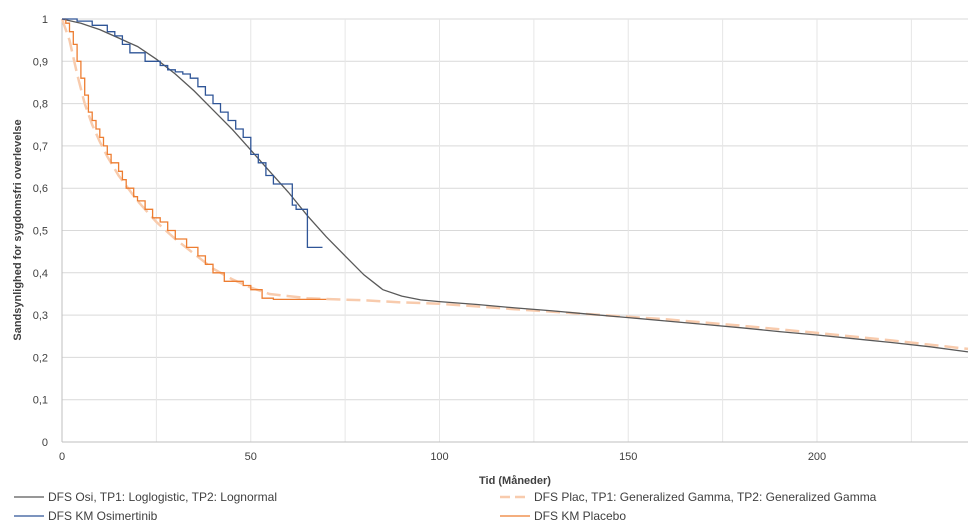 This screenshot has height=530, width=976. Describe the element at coordinates (45, 443) in the screenshot. I see `y-tick-label: 0` at that location.